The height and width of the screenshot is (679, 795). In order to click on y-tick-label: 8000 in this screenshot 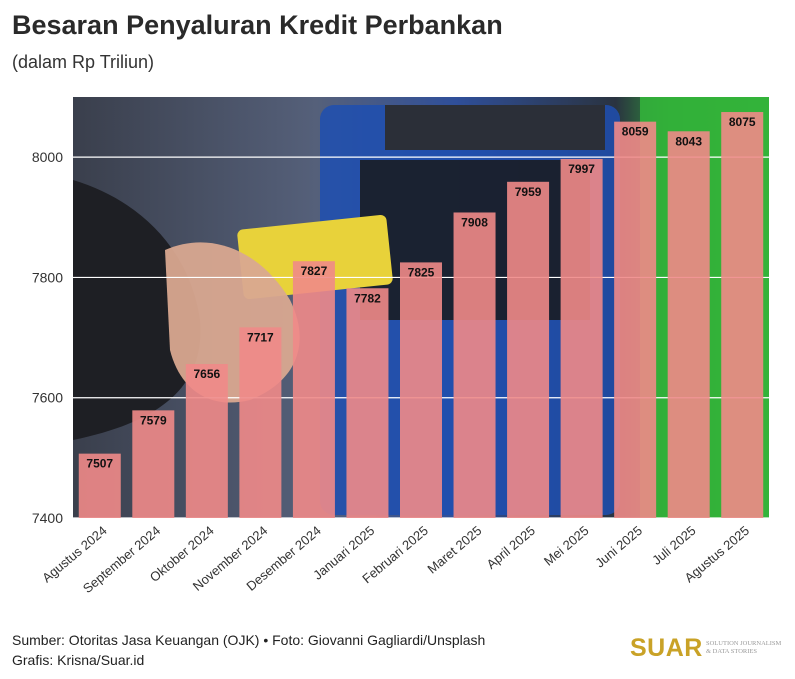, I will do `click(47, 157)`.